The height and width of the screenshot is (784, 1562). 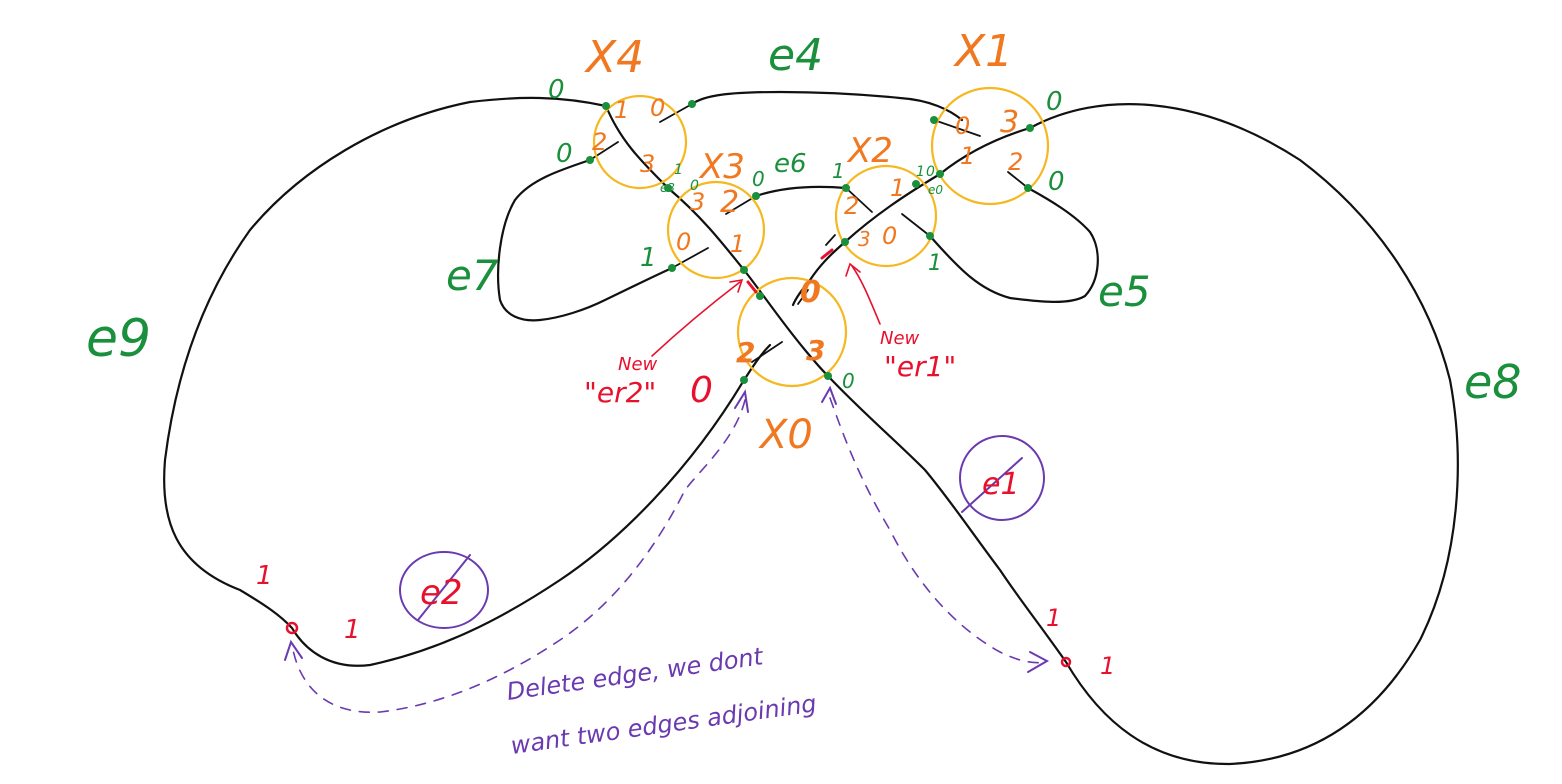 I want to click on dot-x4-bottom, so click(x=668, y=188).